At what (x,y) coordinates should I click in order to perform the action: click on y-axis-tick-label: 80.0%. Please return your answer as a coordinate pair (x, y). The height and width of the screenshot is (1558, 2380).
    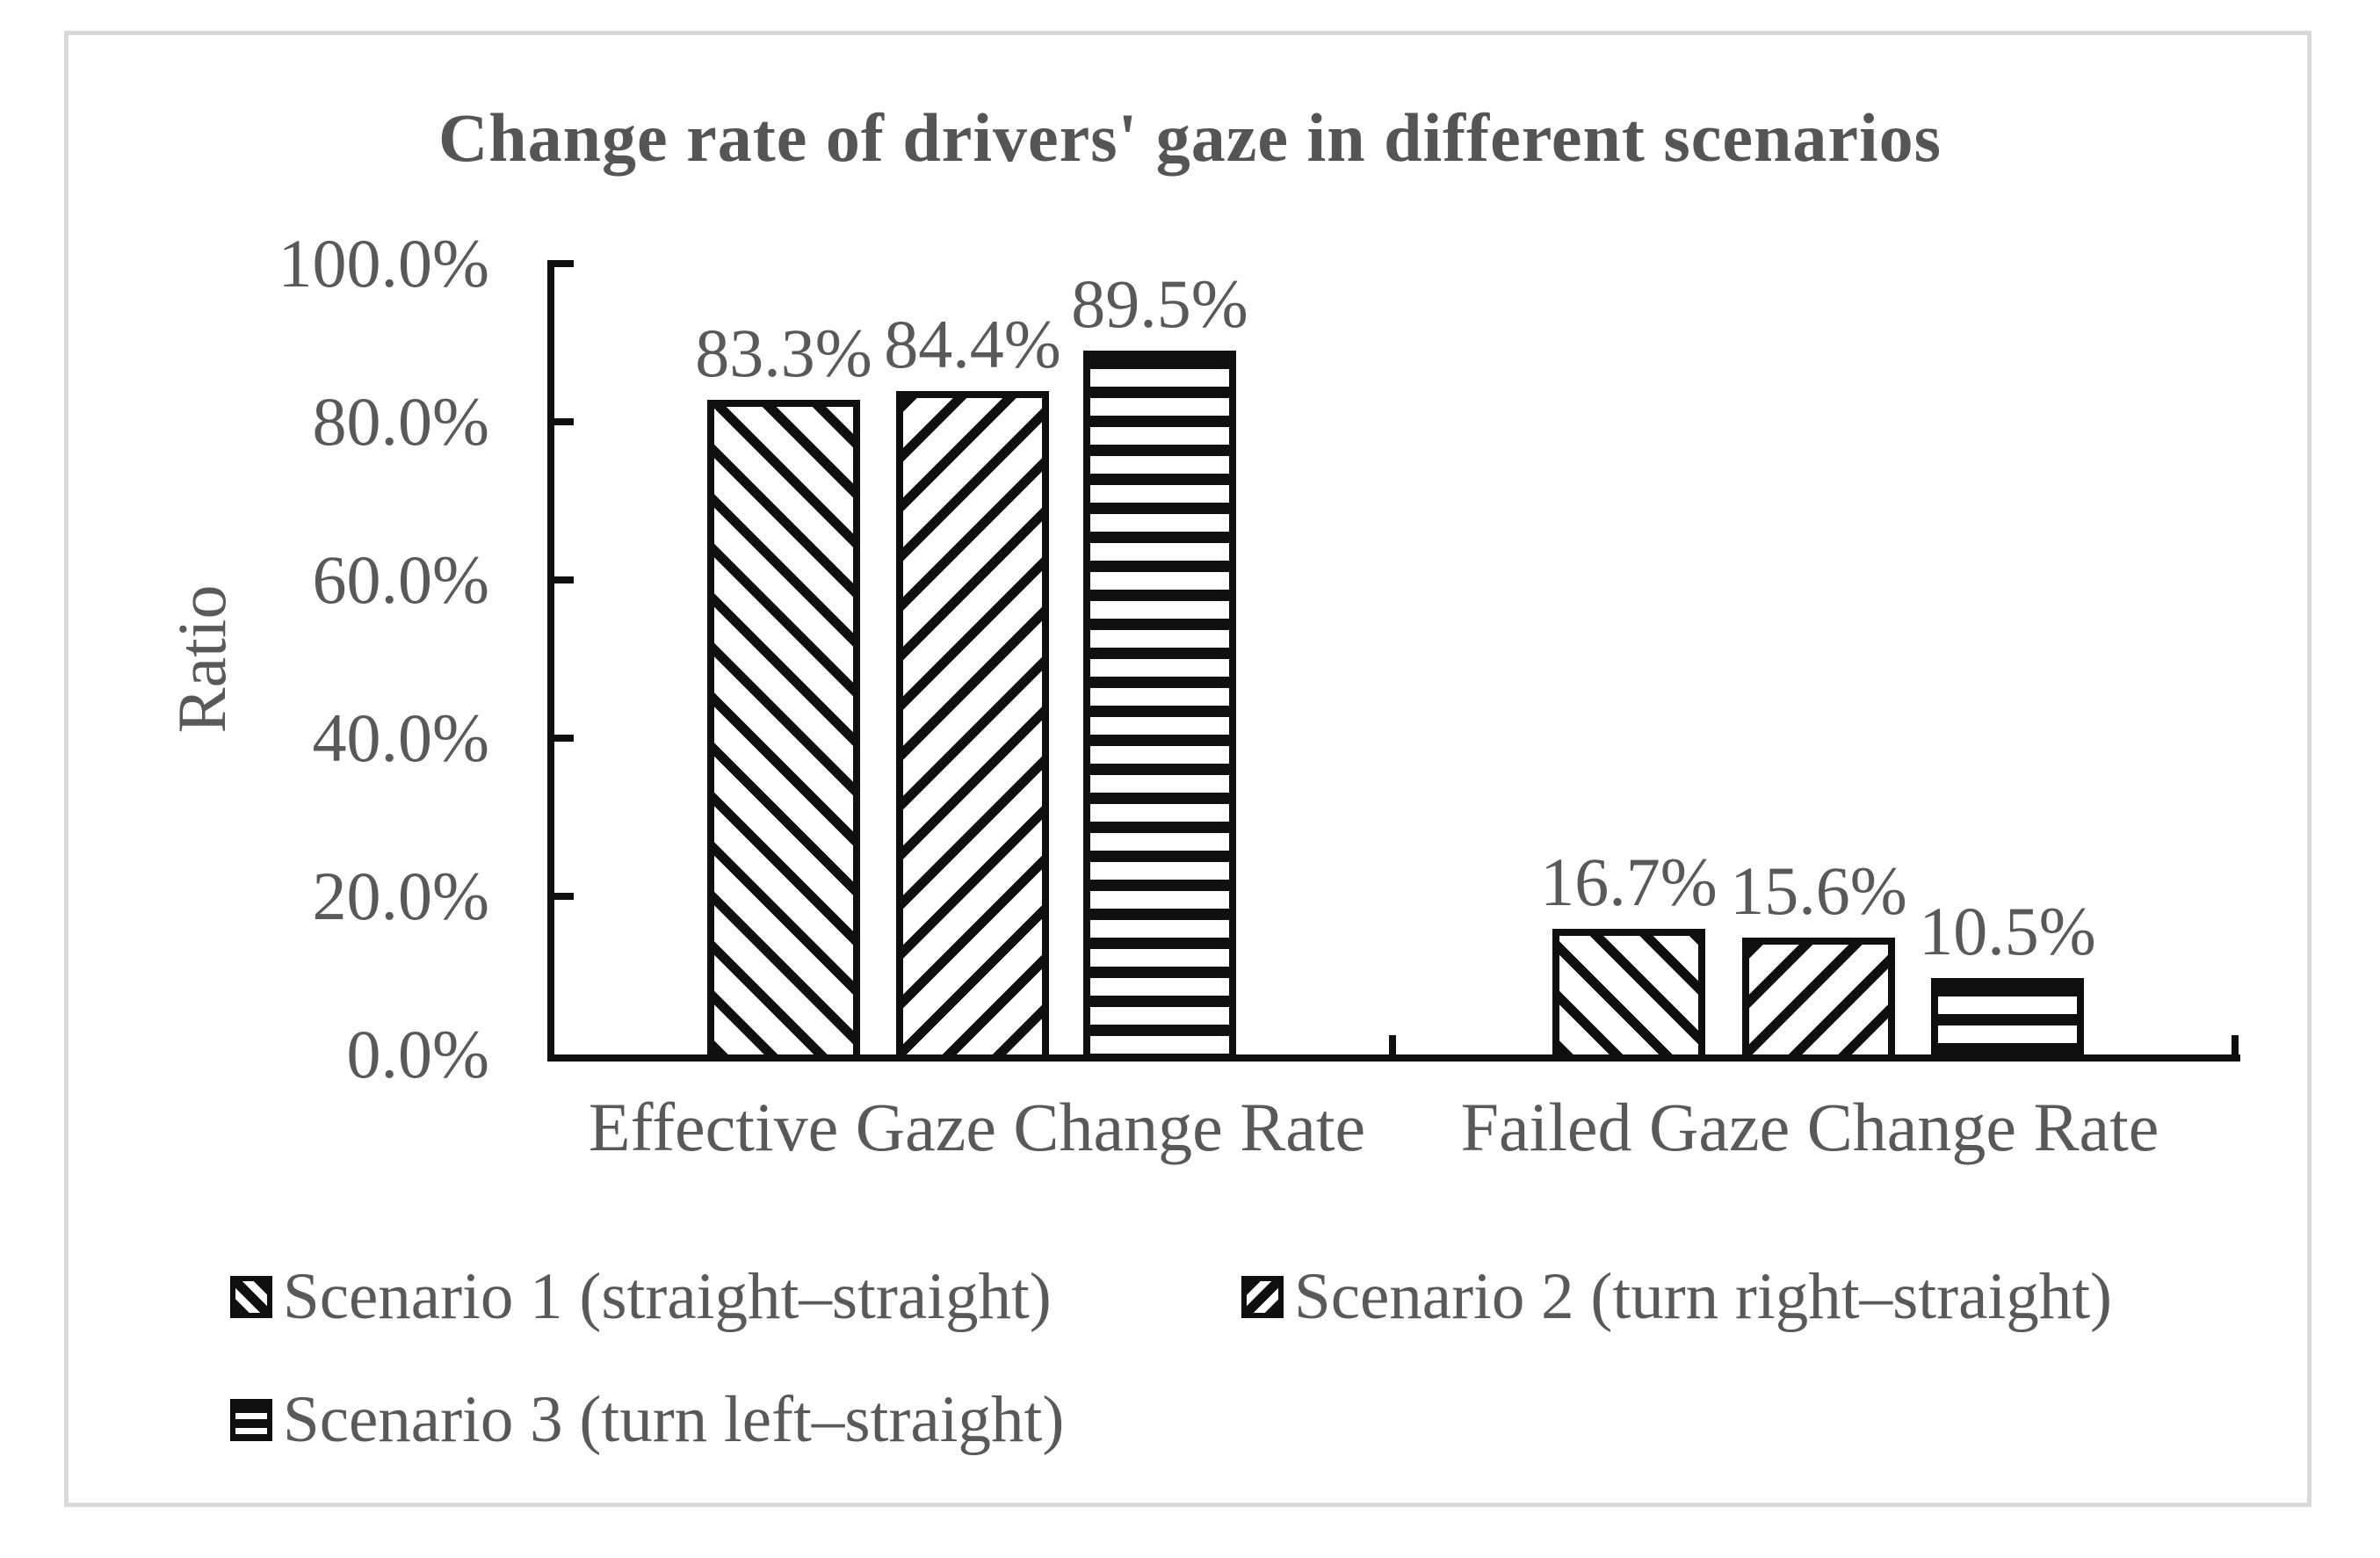
    Looking at the image, I should click on (400, 421).